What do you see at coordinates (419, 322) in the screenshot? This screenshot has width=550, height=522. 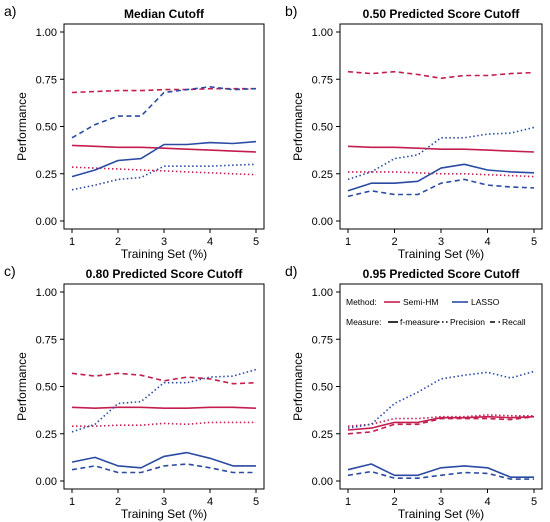 I see `legend-measure-fmeasure: f-measure` at bounding box center [419, 322].